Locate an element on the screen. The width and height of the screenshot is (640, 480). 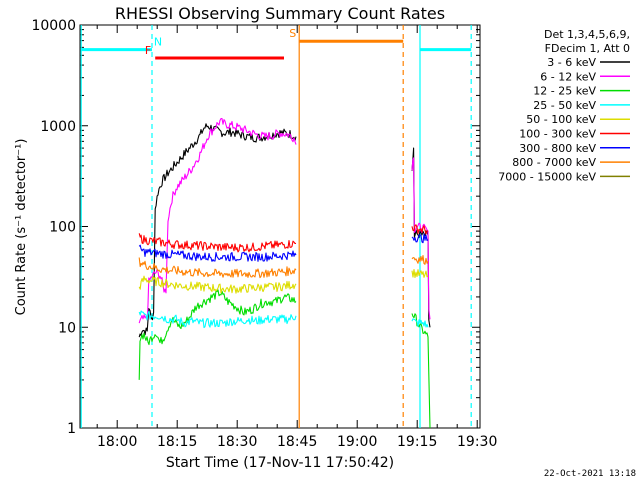
legend-header-line: FDecim 1, Att 0 is located at coordinates (587, 48).